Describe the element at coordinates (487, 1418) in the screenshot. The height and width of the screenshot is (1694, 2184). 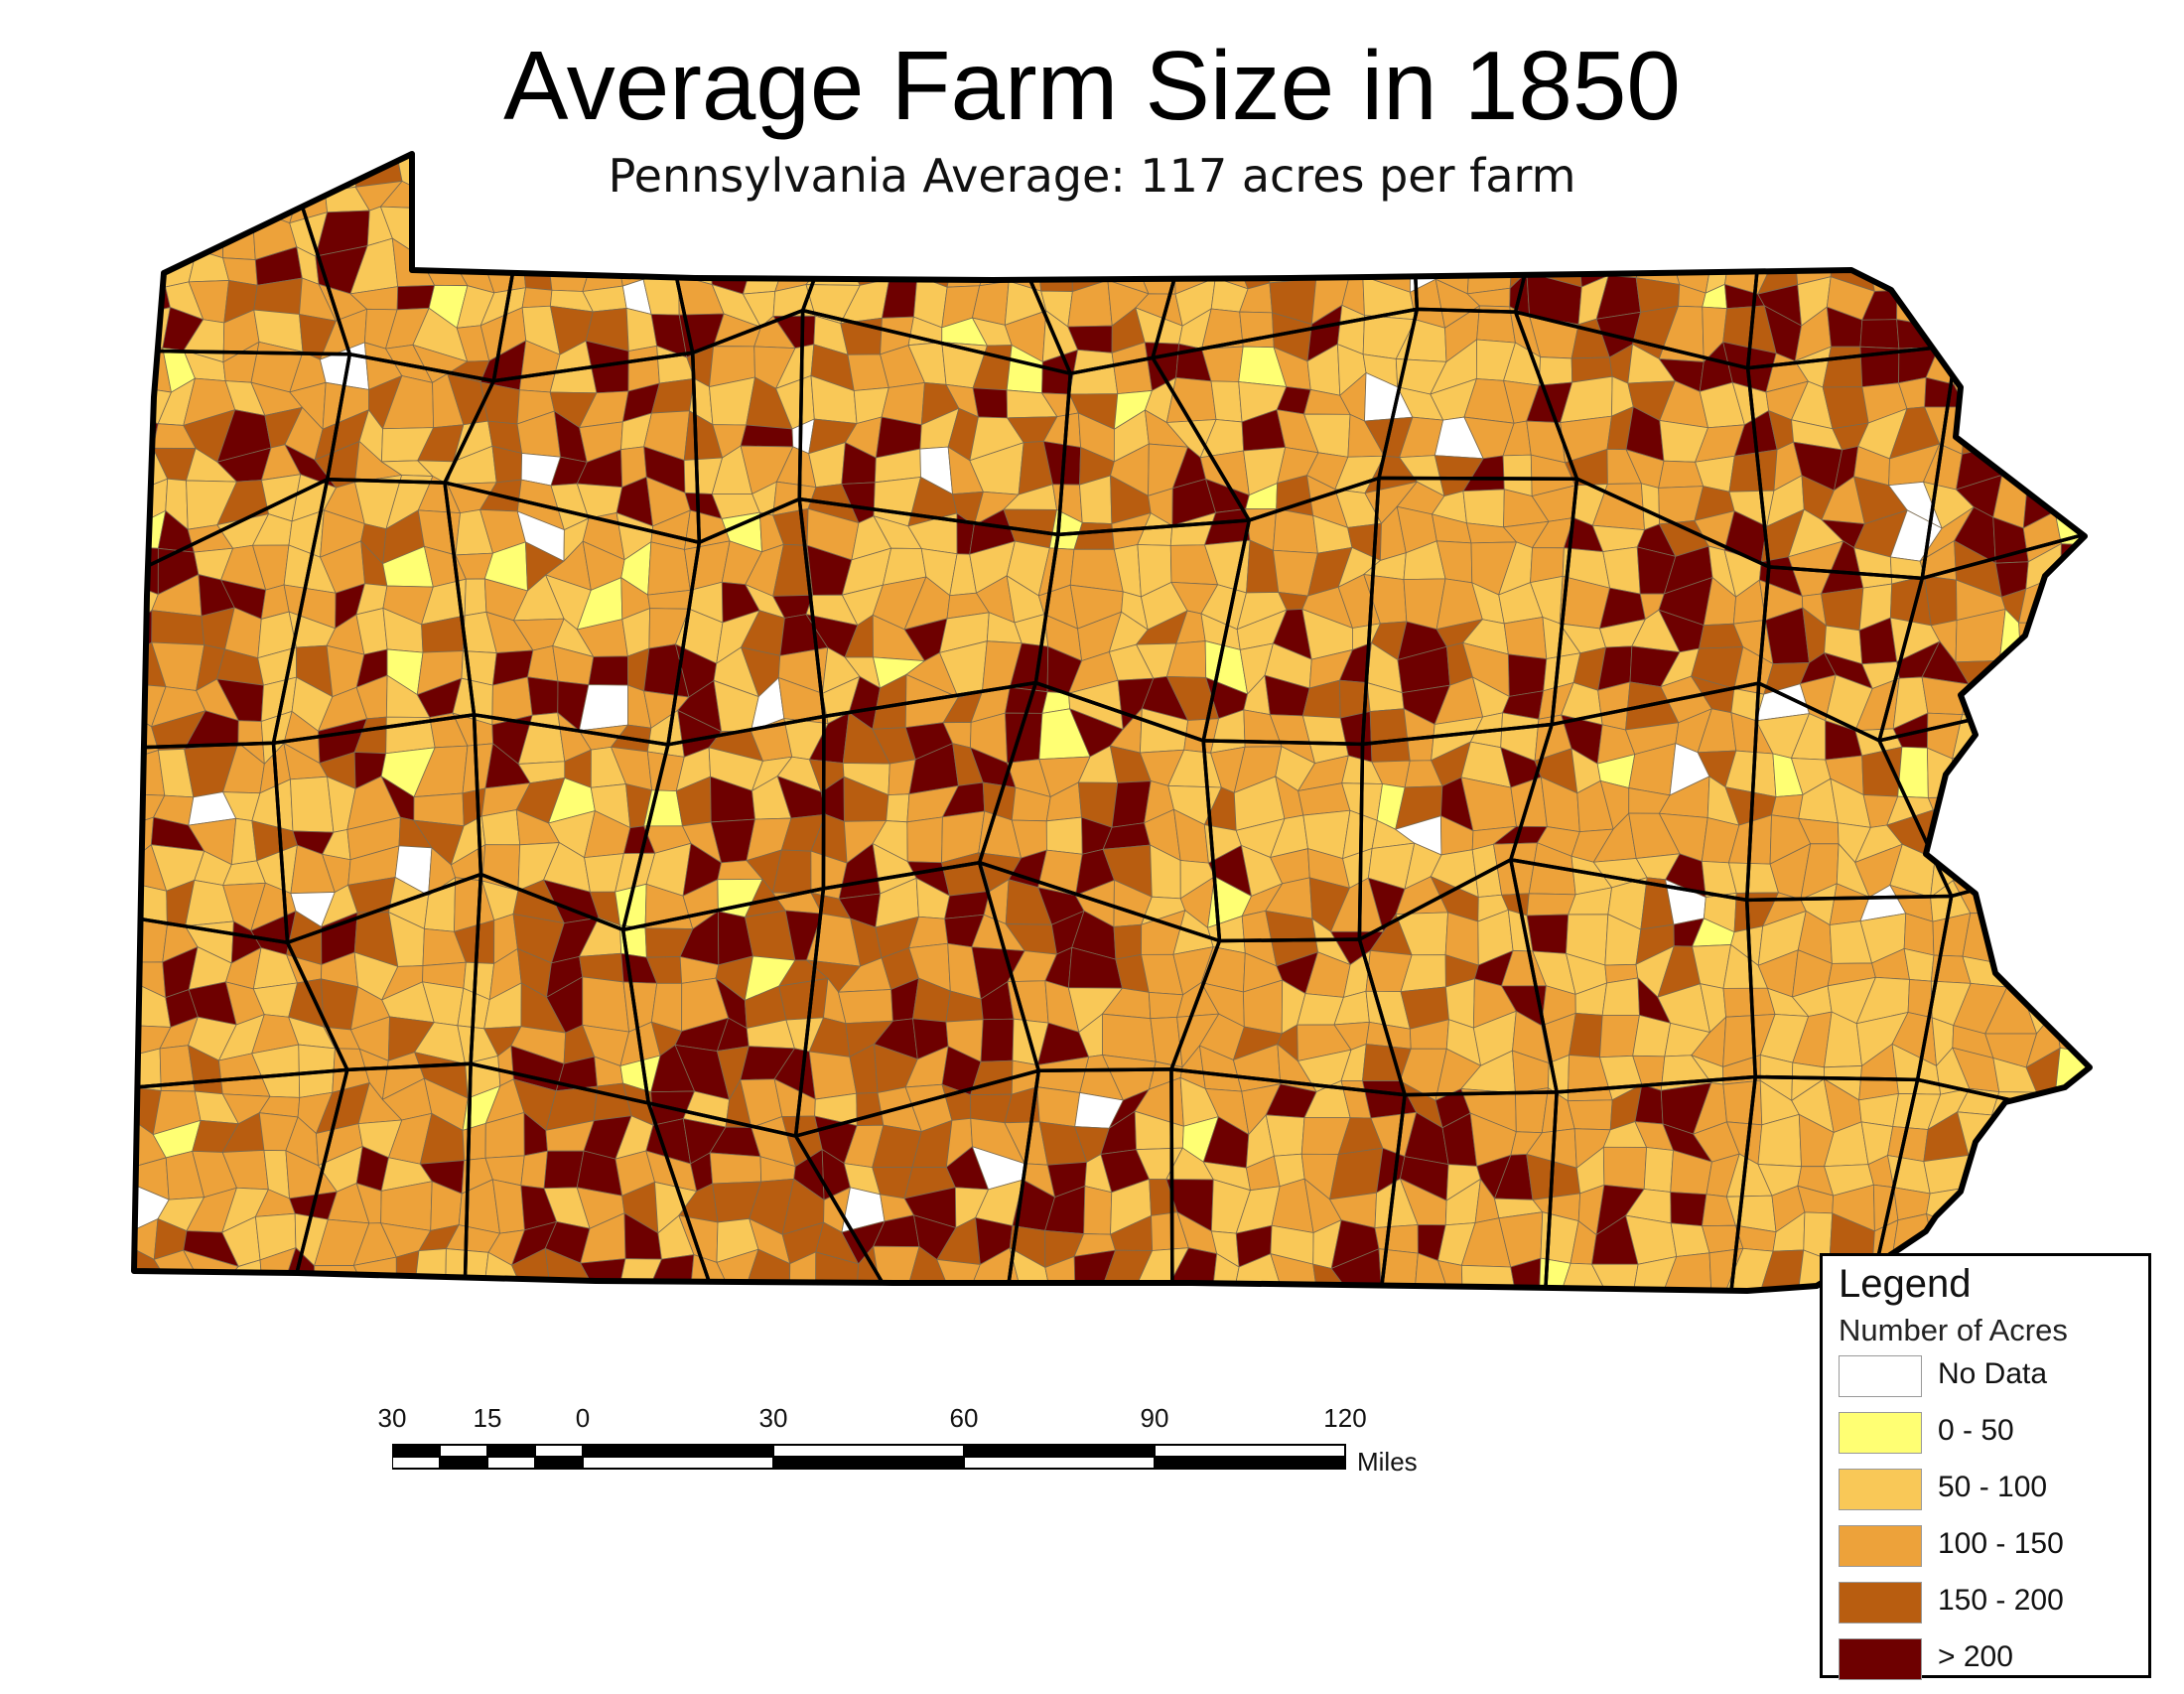
I see `scale-tick-label: 15` at that location.